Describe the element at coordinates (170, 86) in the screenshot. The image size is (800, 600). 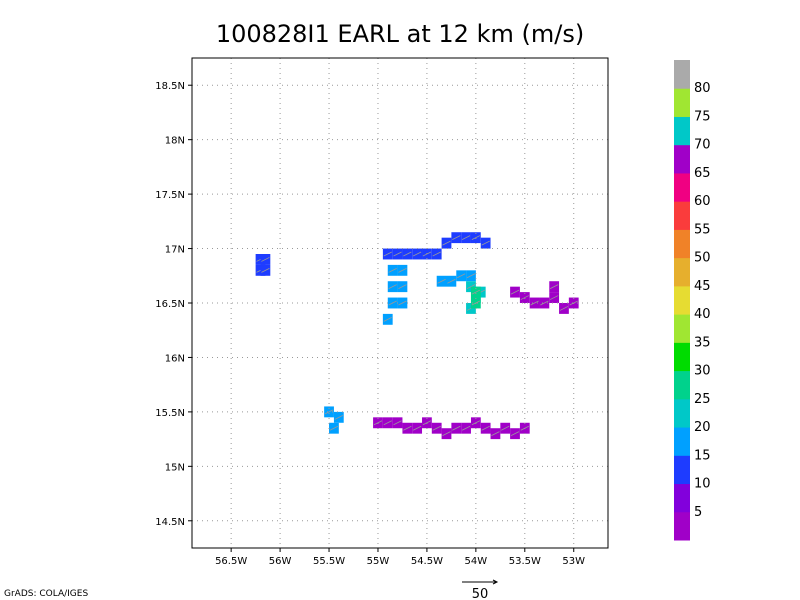
I see `y-tick-label: 18.5N` at that location.